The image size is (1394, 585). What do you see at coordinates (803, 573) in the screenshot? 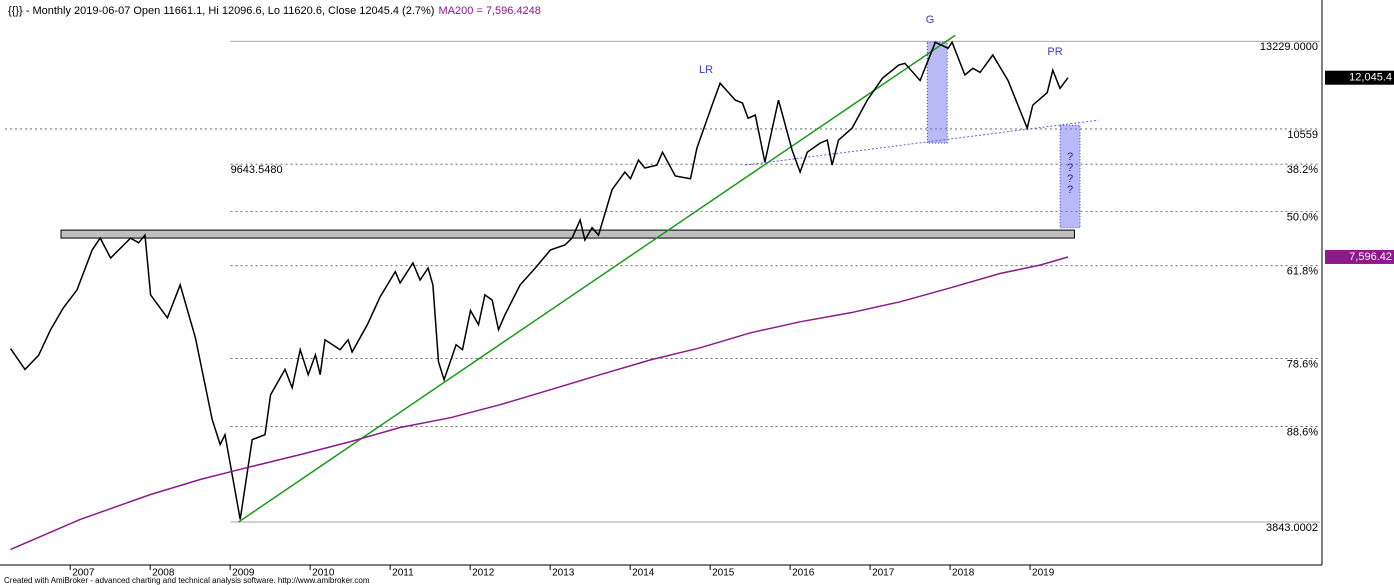
I see `x-tick-label: 2016` at bounding box center [803, 573].